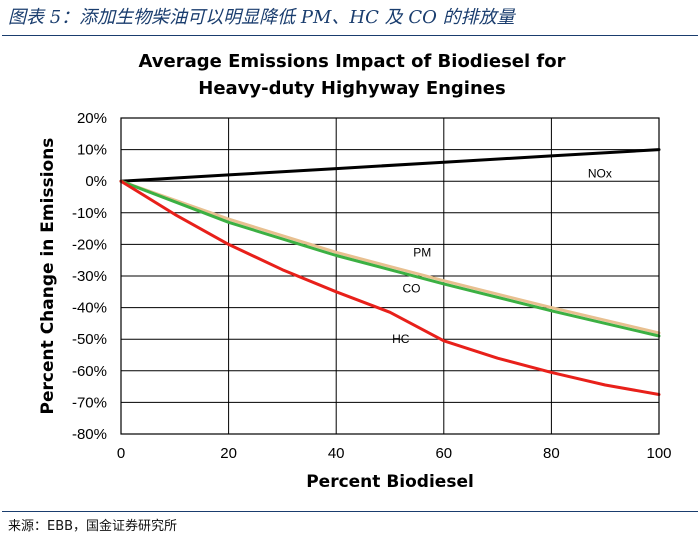 The image size is (700, 539). I want to click on y-axis-label: Percent Change in Emissions, so click(48, 276).